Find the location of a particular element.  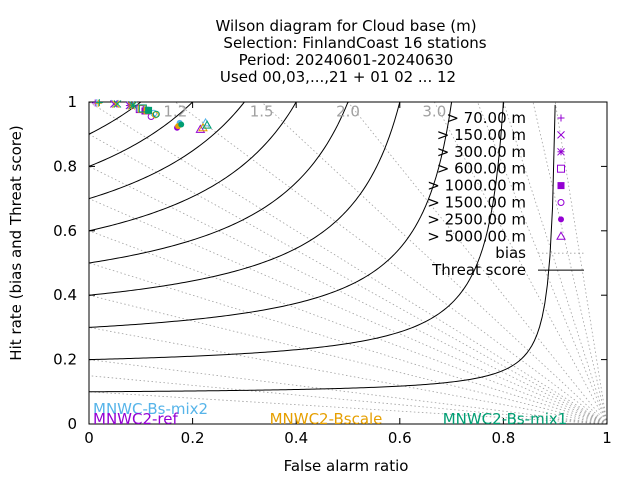

model-label: MNWC-Bs-mix2 is located at coordinates (150, 409).